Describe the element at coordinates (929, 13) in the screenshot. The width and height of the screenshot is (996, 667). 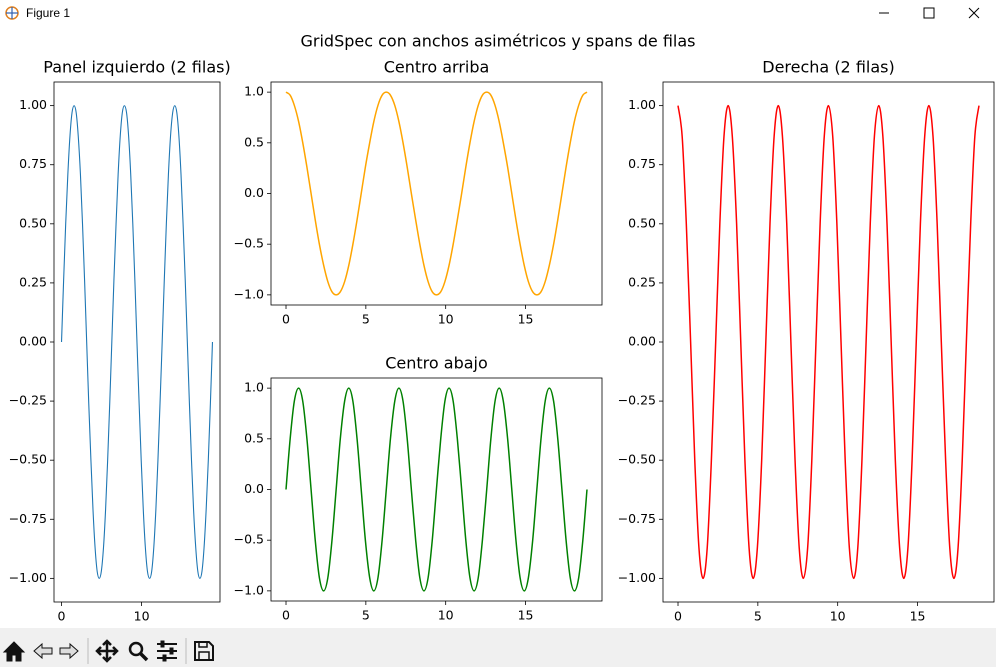
I see `maximize-button` at that location.